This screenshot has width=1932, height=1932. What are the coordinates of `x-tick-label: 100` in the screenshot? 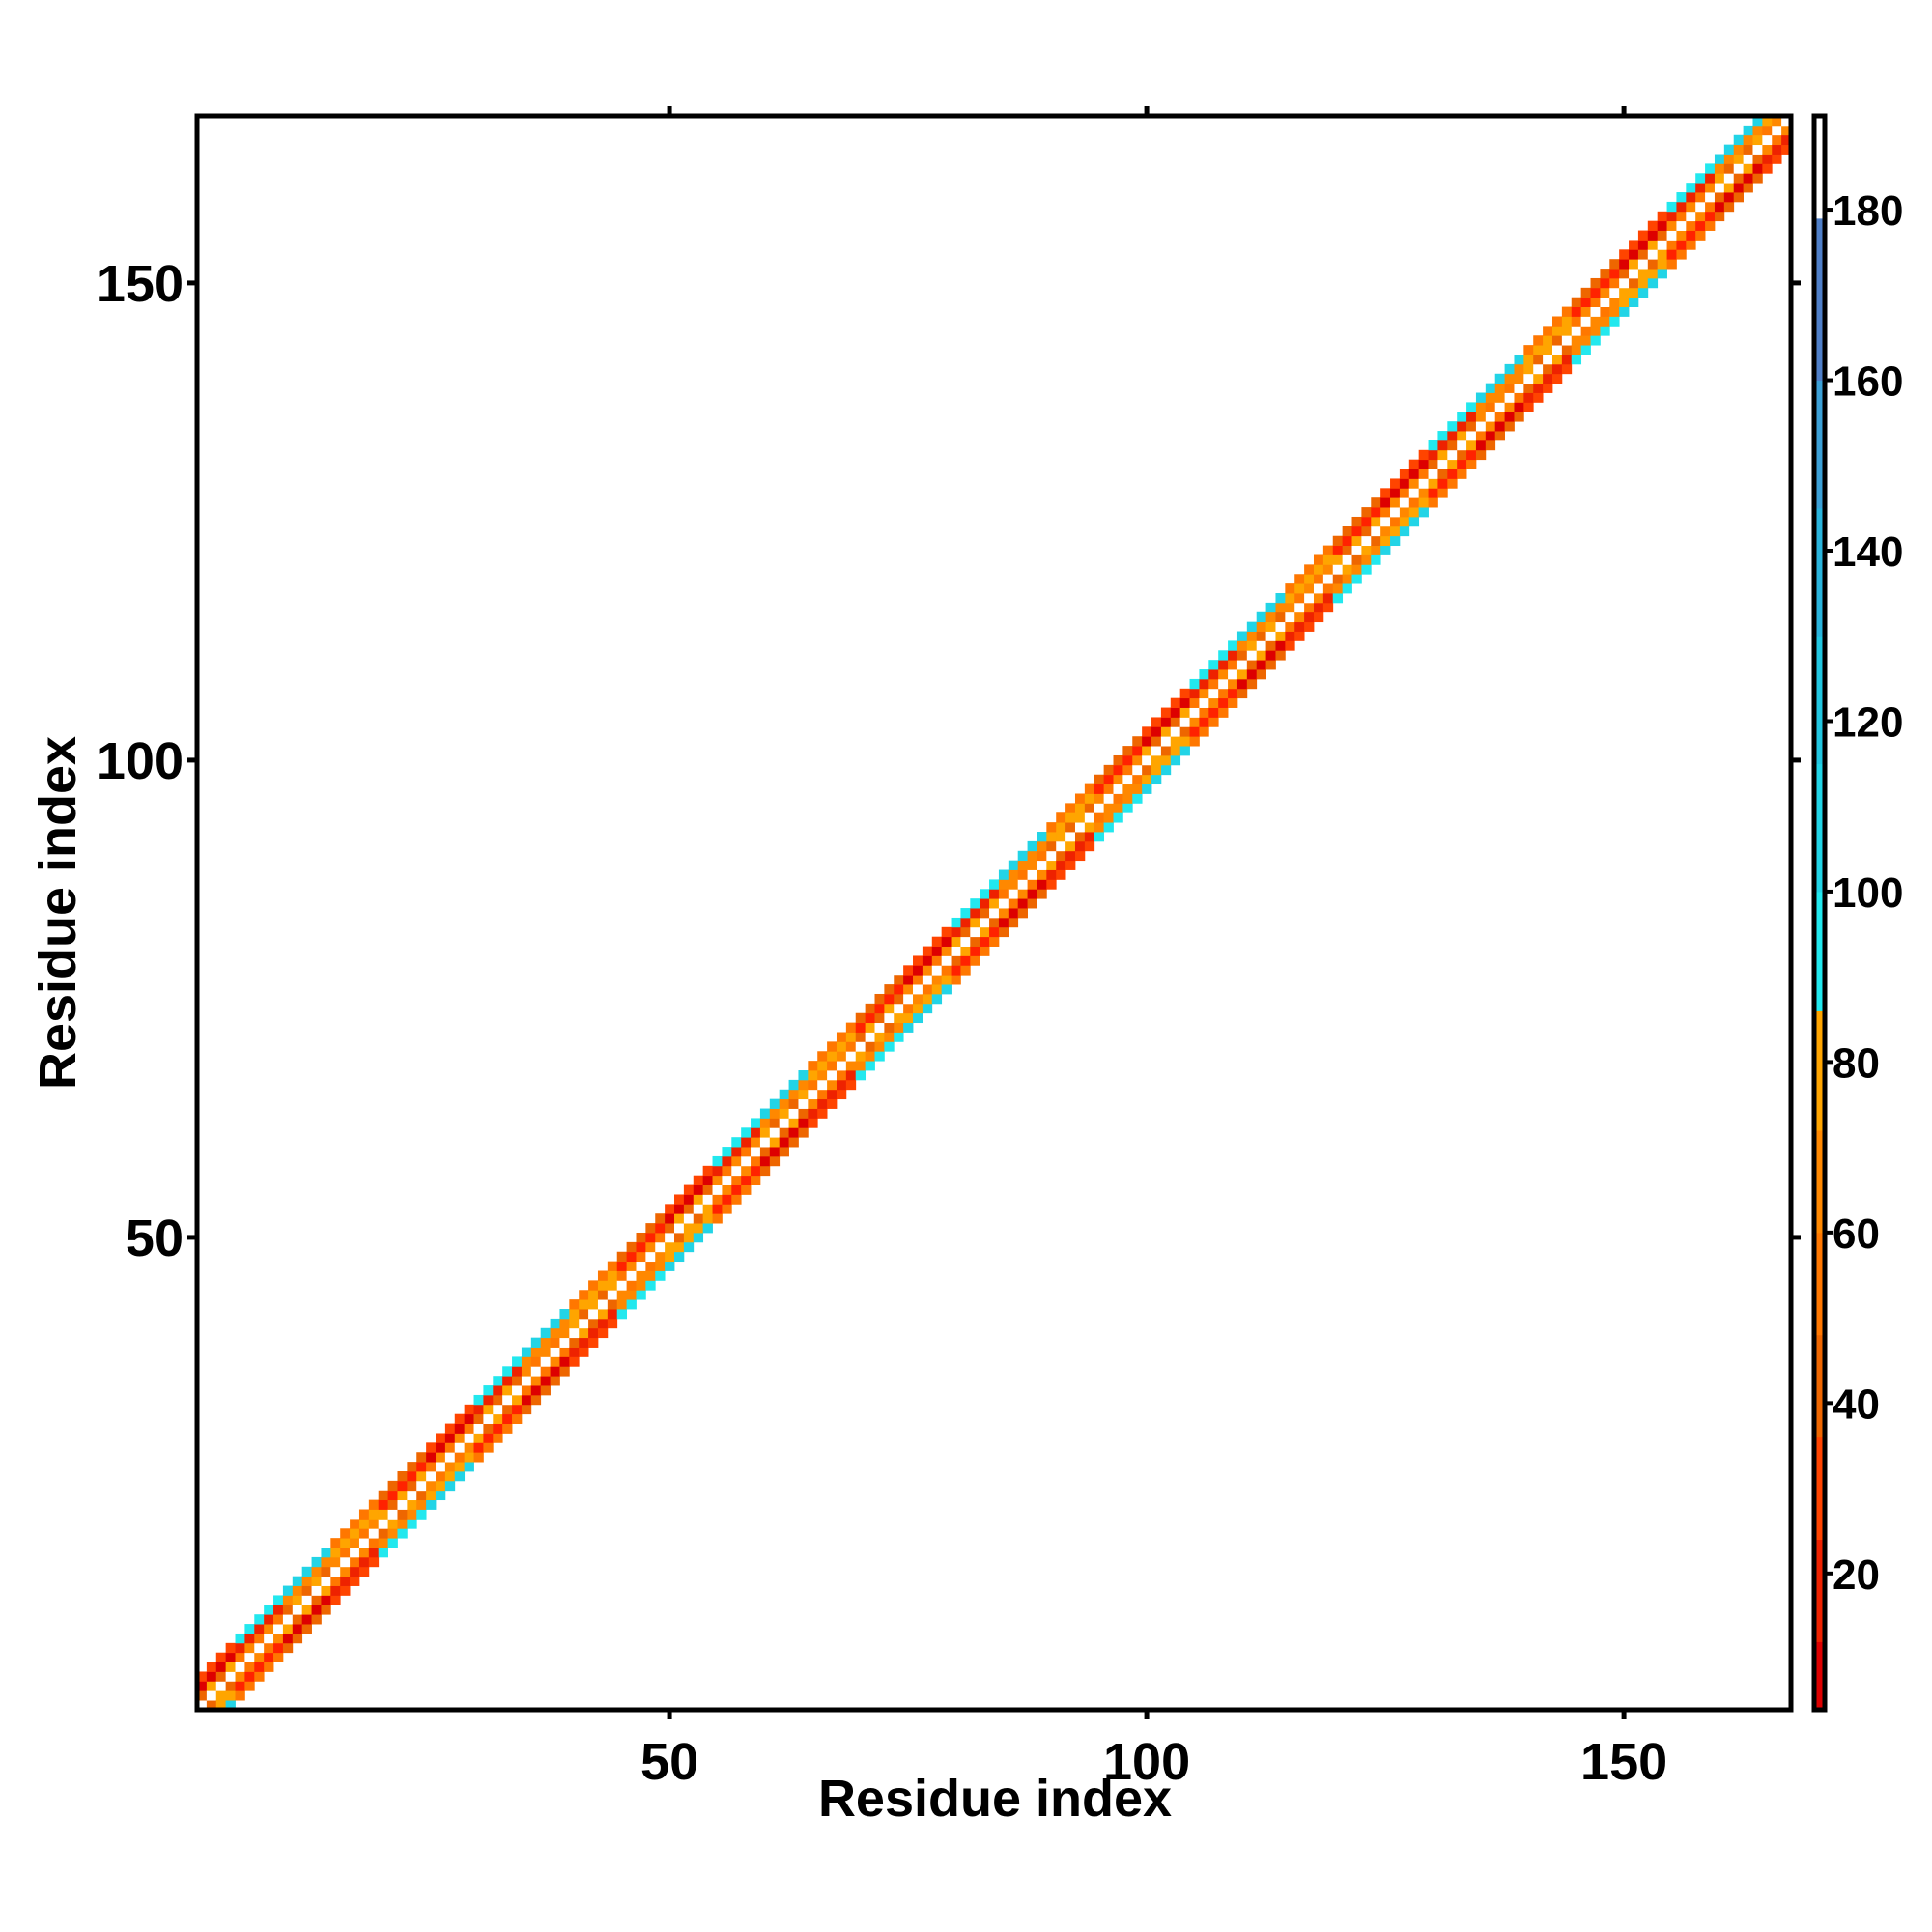 It's located at (1146, 1762).